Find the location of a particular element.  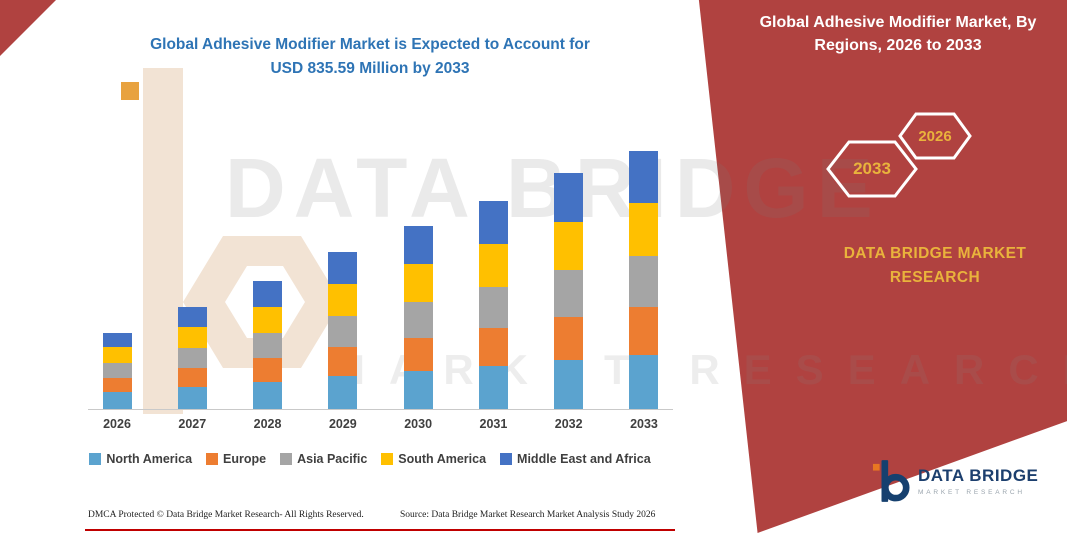

logo-texts: DATA BRIDGE MARKET RESEARCH is located at coordinates (978, 481).